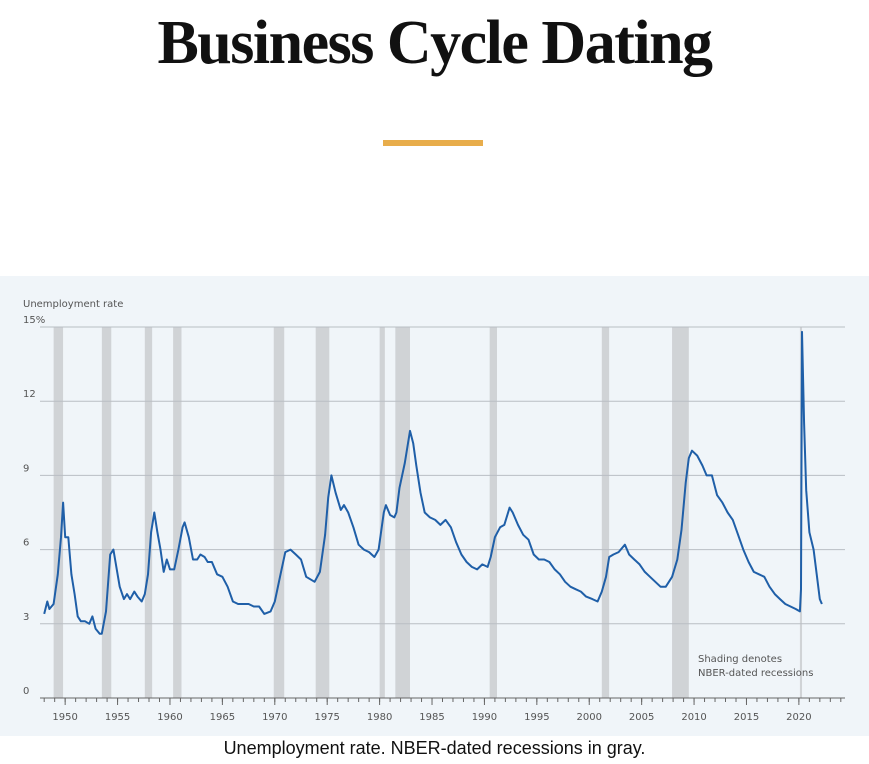 Image resolution: width=869 pixels, height=764 pixels. I want to click on y-tick-label: 12, so click(29, 394).